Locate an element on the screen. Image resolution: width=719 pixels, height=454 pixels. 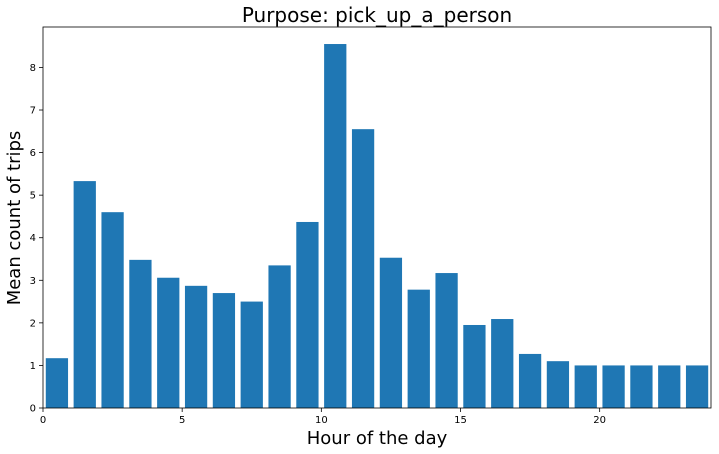
y-tick-label: 5 is located at coordinates (33, 196).